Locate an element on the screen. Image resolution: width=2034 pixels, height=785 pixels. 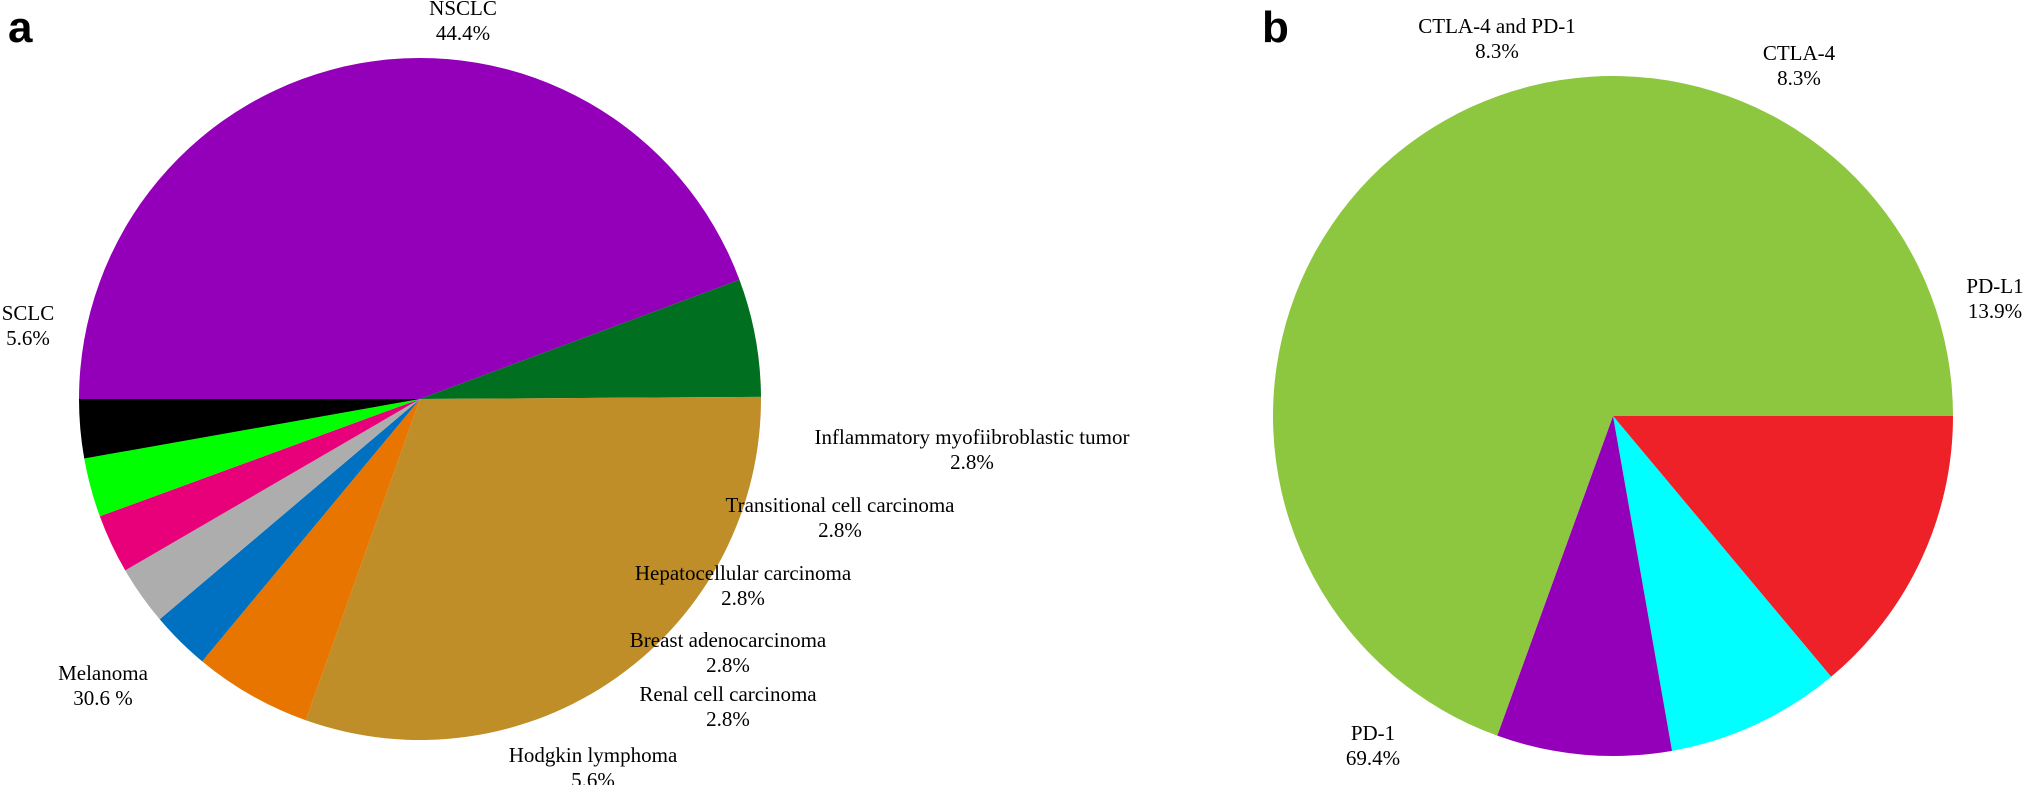
pie-slice-melanoma is located at coordinates (533, 568).